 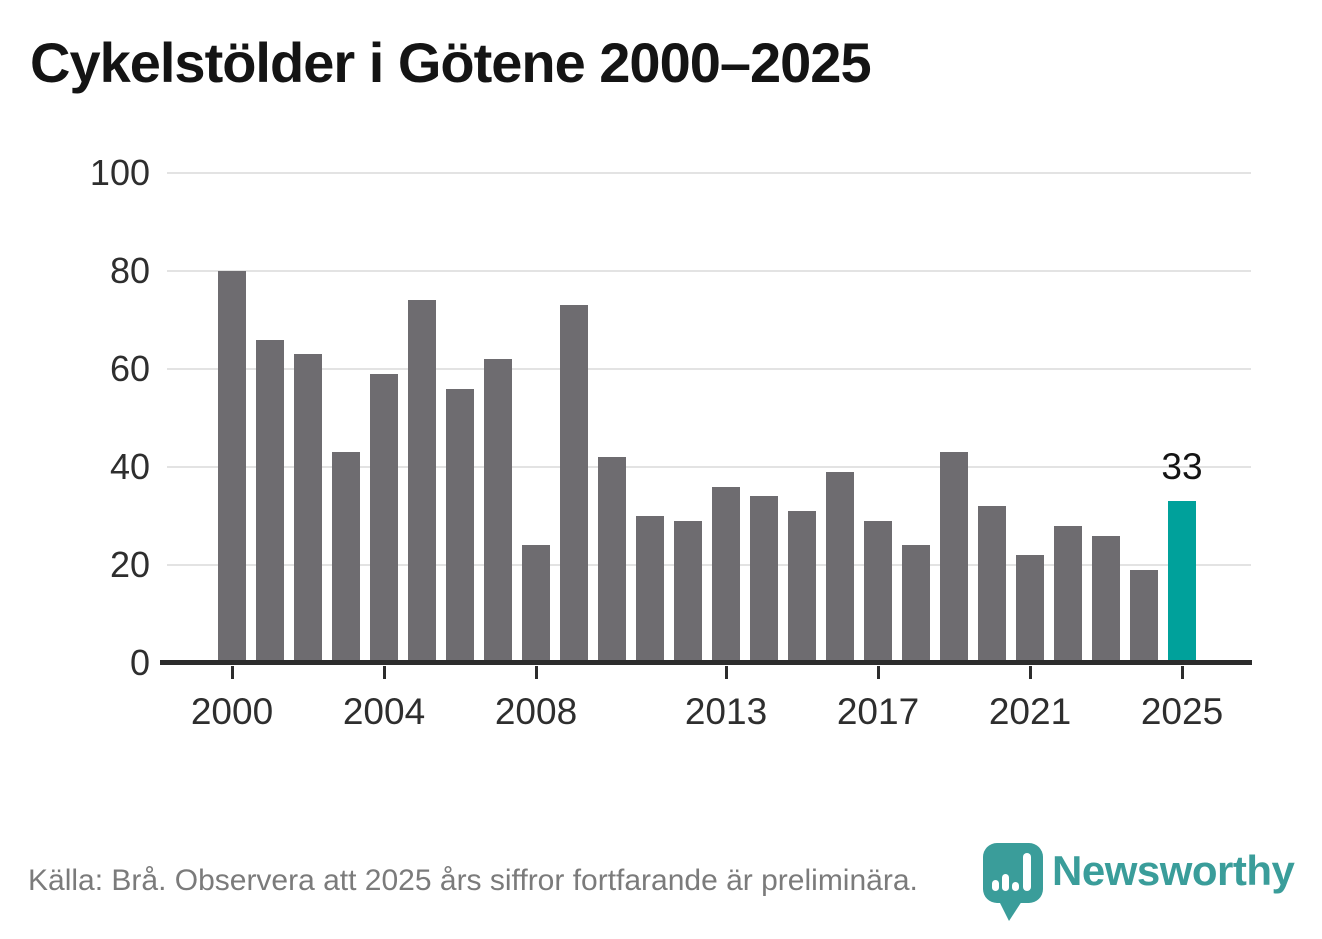 What do you see at coordinates (1030, 672) in the screenshot?
I see `x-axis-tick-2021` at bounding box center [1030, 672].